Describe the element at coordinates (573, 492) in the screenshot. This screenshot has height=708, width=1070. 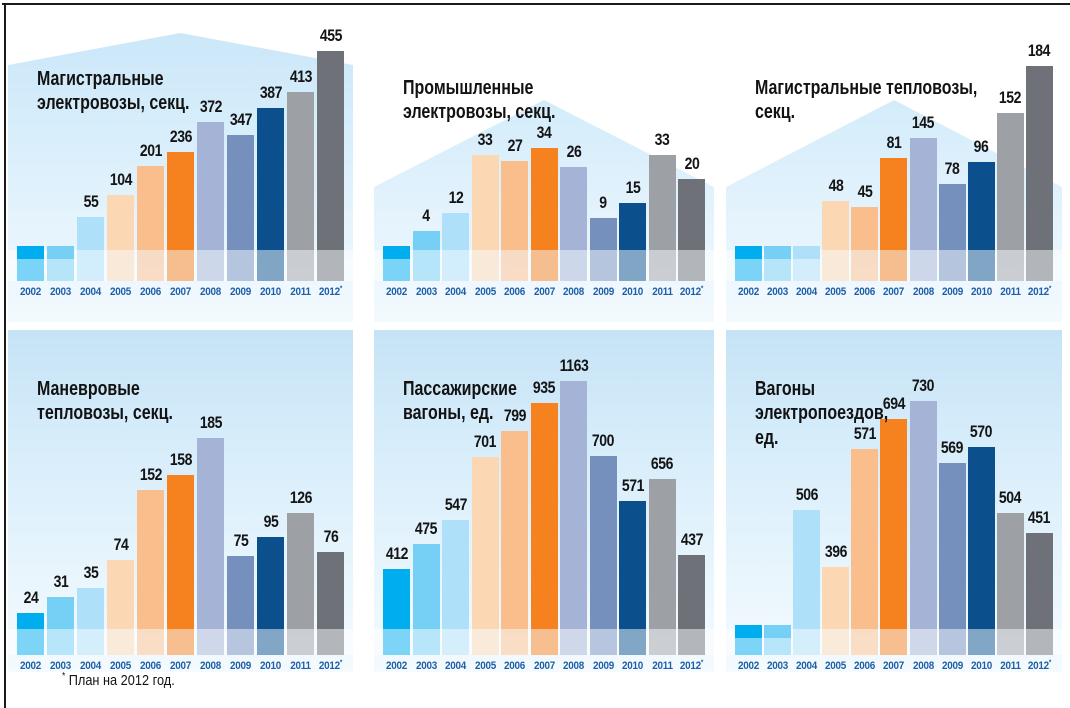
I see `bar-column-2008: 1163` at that location.